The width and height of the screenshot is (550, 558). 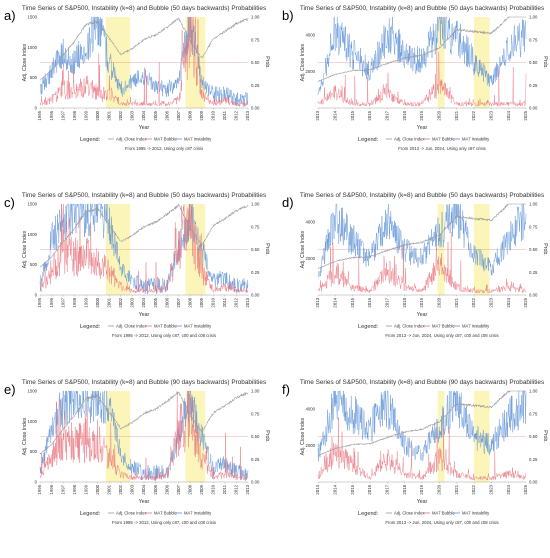 I want to click on x-tick-label: 2015, so click(x=352, y=302).